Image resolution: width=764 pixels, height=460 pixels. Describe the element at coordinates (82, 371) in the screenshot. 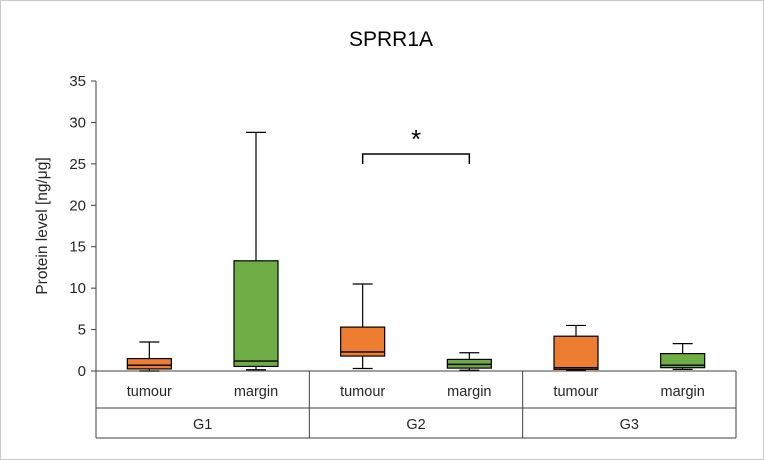

I see `y-tick-label: 0` at that location.